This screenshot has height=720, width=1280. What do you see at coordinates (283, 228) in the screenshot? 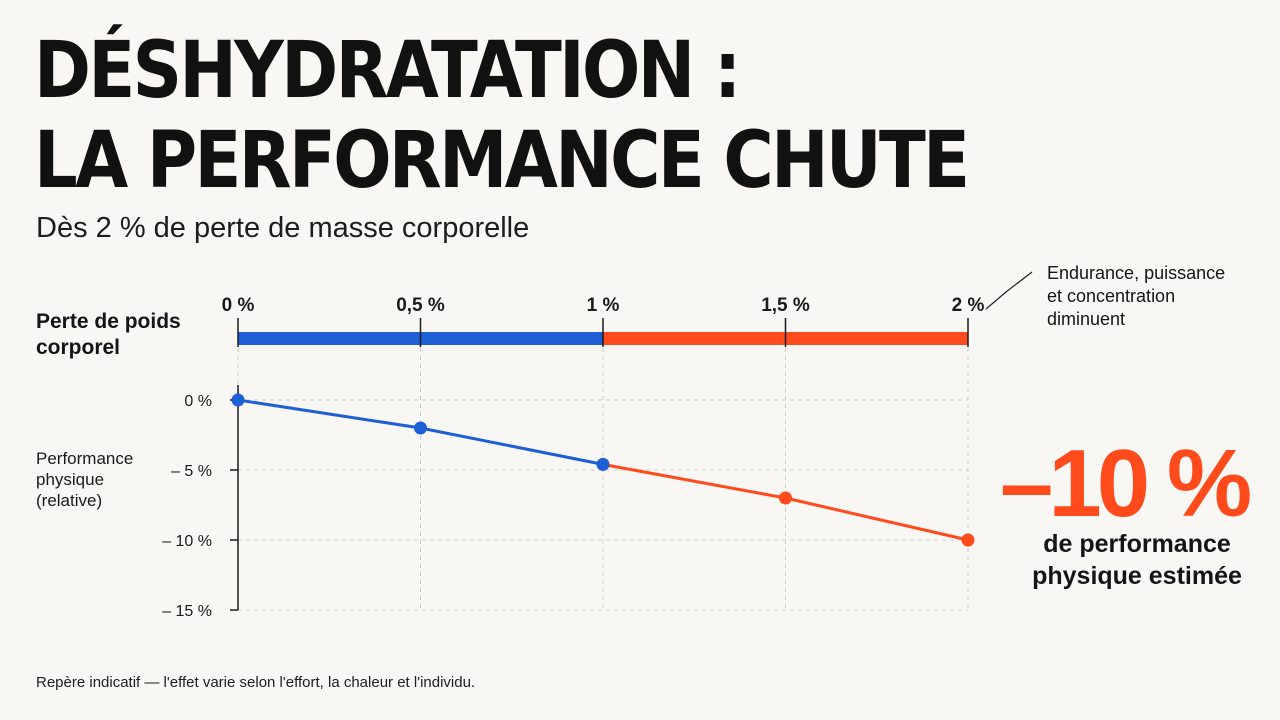
I see `subtitle: Dès 2 % de perte de masse corporelle` at bounding box center [283, 228].